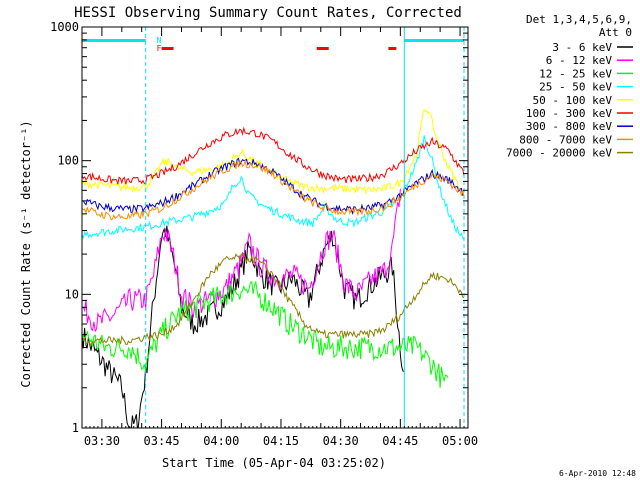 Image resolution: width=640 pixels, height=480 pixels. I want to click on x-tick-label: 04:45, so click(400, 441).